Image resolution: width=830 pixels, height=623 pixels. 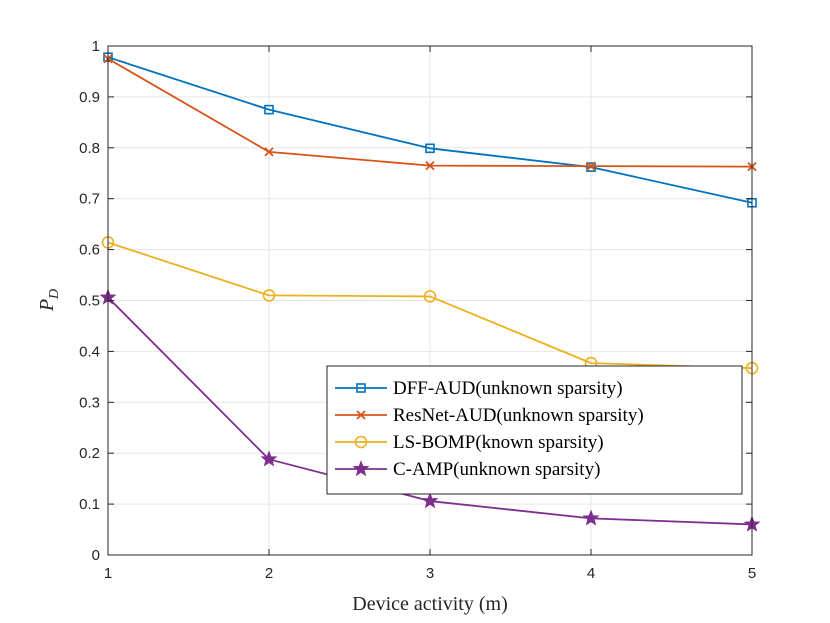 I want to click on y-axis-label: PD, so click(x=49, y=300).